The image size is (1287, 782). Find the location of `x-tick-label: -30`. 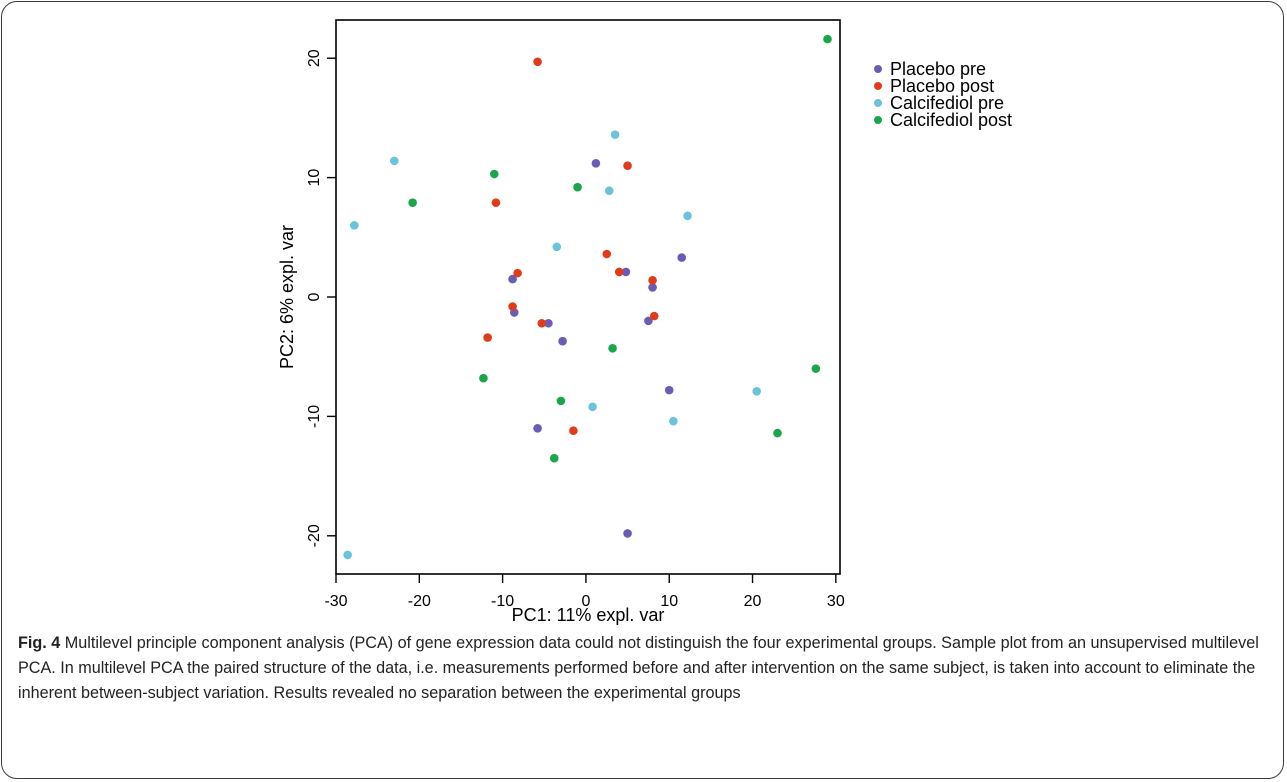

x-tick-label: -30 is located at coordinates (335, 601).